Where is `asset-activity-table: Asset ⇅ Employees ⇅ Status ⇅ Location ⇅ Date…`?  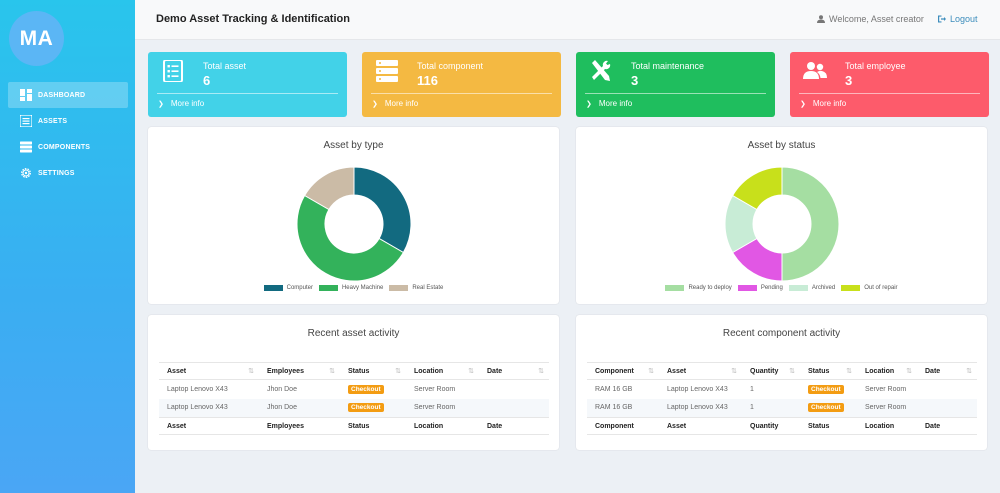
asset-activity-table: Asset ⇅ Employees ⇅ Status ⇅ Location ⇅ Date… is located at coordinates (354, 398).